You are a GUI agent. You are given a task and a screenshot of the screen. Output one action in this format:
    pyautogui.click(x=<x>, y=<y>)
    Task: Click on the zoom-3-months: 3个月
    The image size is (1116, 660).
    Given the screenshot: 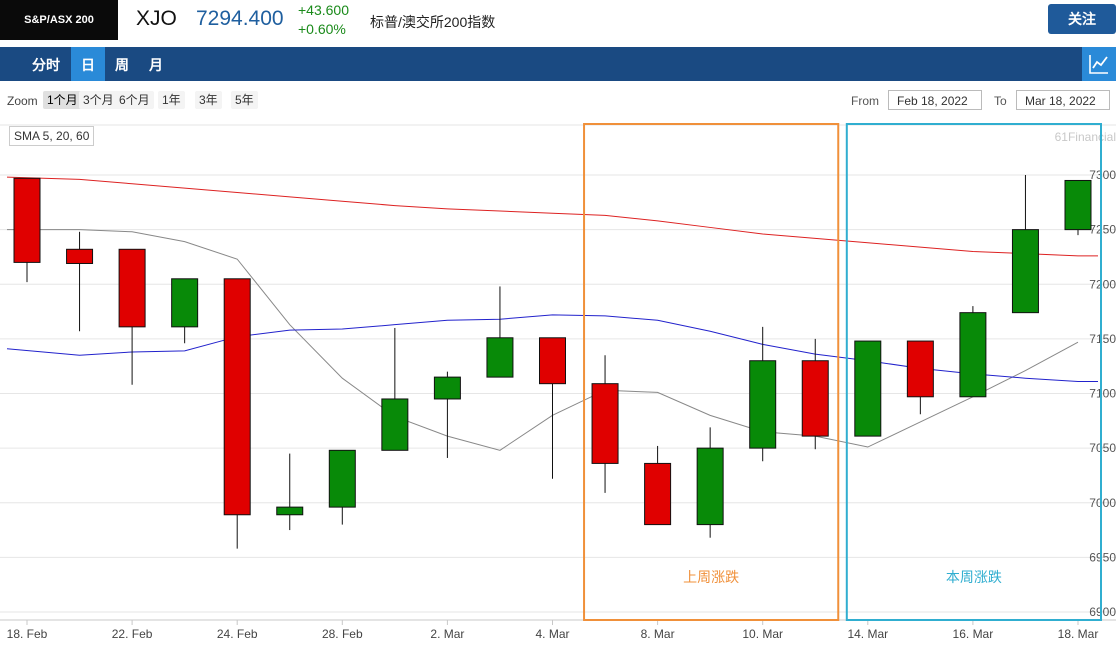 What is the action you would take?
    pyautogui.click(x=98, y=100)
    